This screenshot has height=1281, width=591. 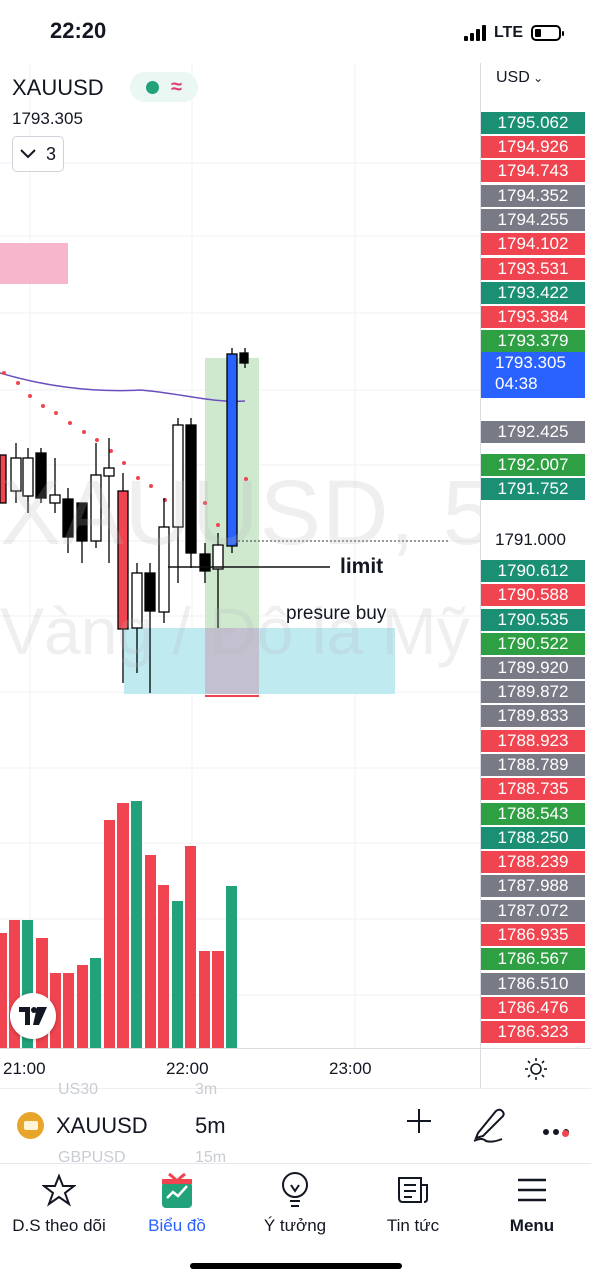 What do you see at coordinates (533, 765) in the screenshot?
I see `price-label: 1788.789` at bounding box center [533, 765].